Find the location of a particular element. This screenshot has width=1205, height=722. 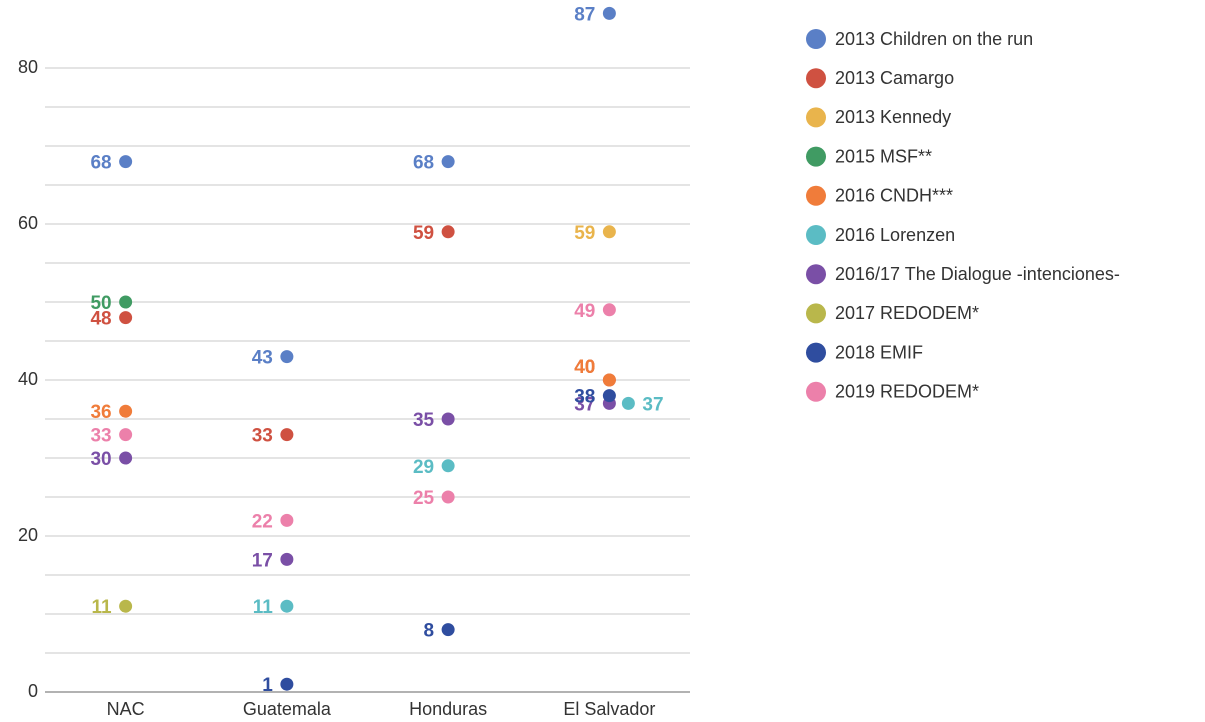

data-label: 38 is located at coordinates (584, 397).